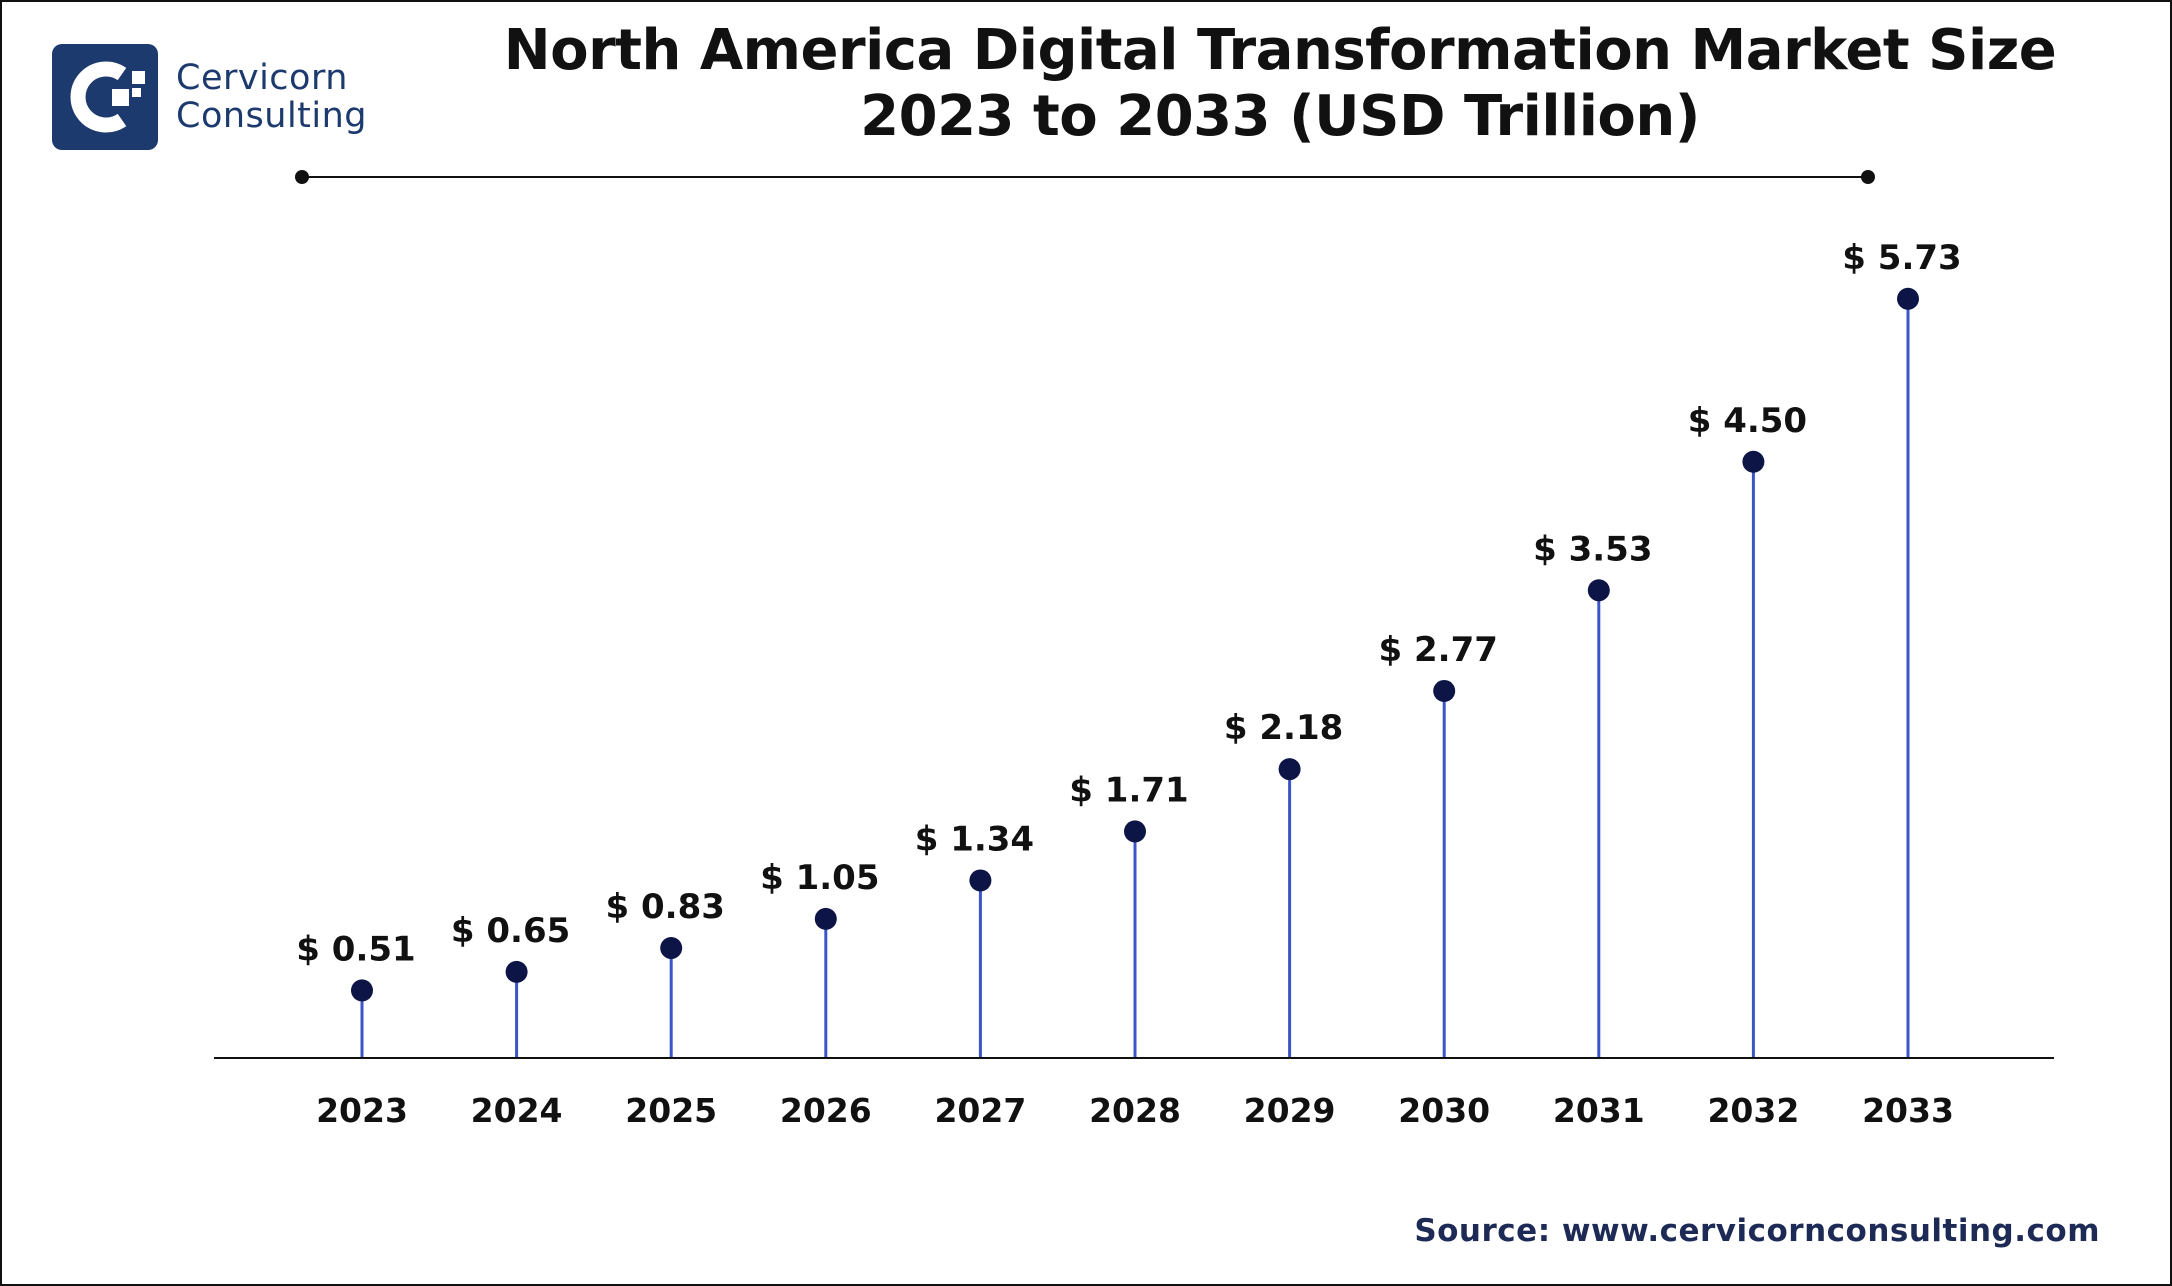 The image size is (2172, 1286). I want to click on brand-logo: Cervicorn Consulting, so click(209, 97).